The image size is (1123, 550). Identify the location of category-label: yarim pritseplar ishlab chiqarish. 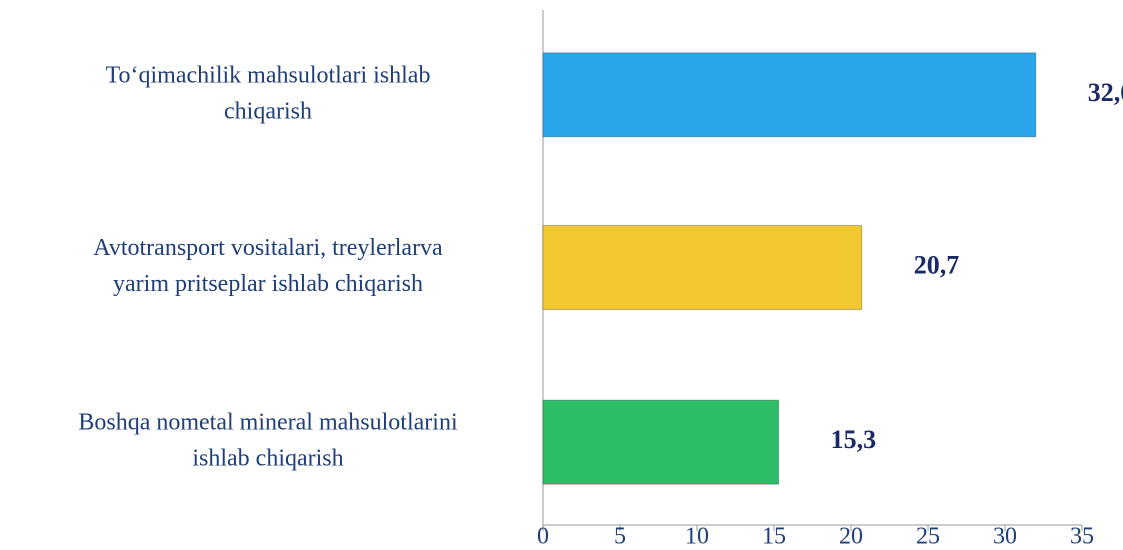
(268, 284).